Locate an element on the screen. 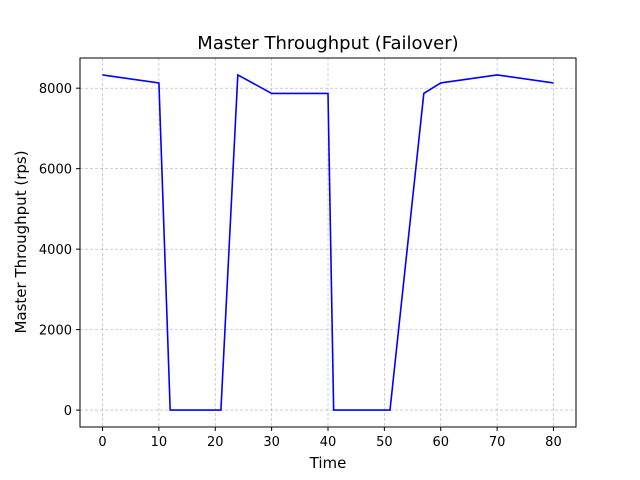 This screenshot has height=480, width=640. y-tick-label: 6000 is located at coordinates (55, 170).